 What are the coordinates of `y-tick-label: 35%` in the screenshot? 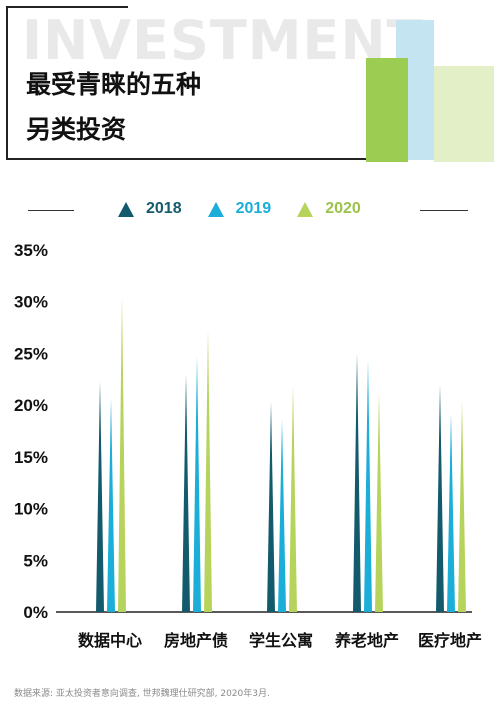 It's located at (31, 250).